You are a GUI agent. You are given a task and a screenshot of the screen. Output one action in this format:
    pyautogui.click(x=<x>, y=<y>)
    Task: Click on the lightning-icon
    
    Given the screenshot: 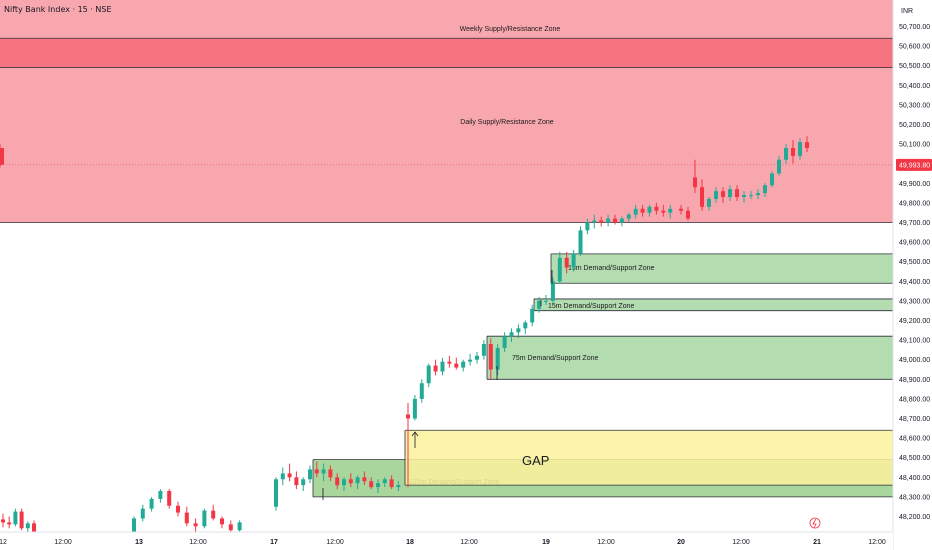 What is the action you would take?
    pyautogui.click(x=815, y=523)
    